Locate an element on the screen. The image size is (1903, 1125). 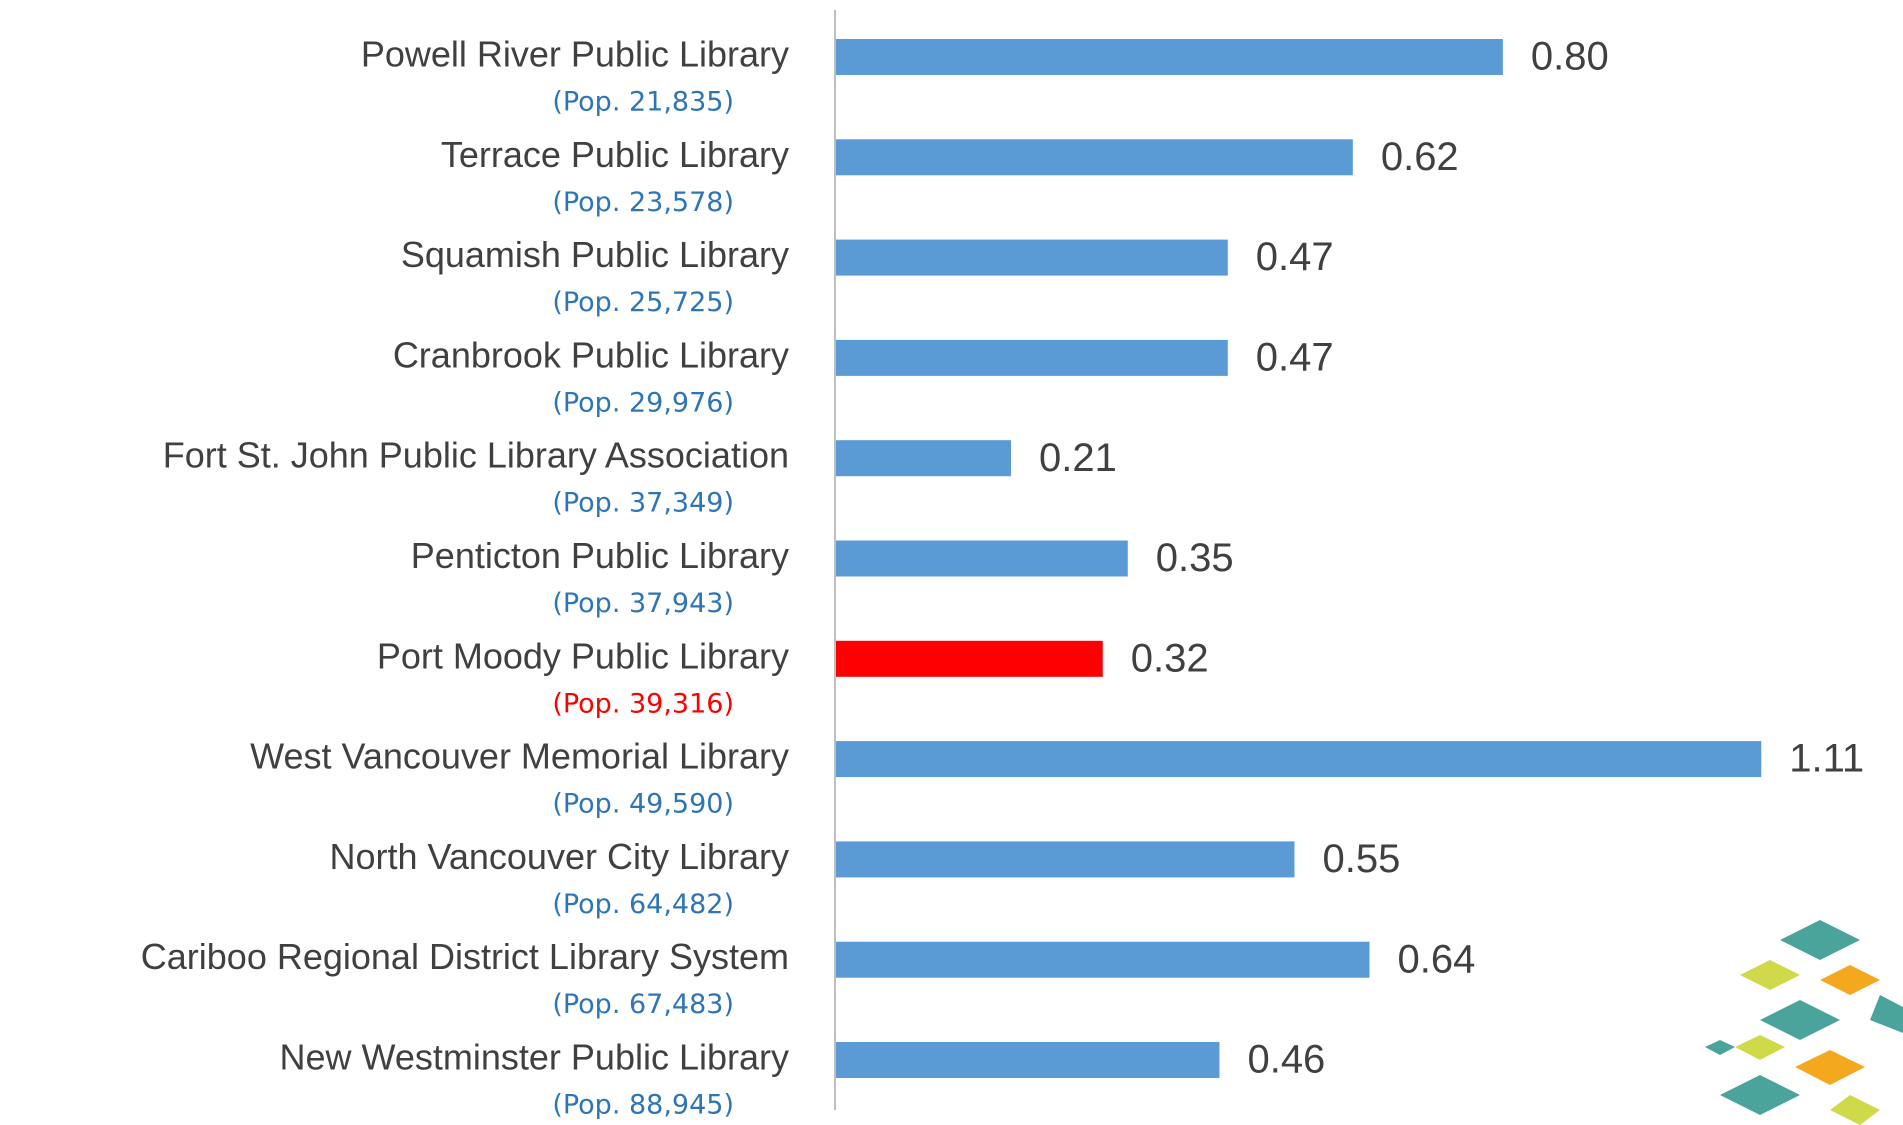
population-label: (Pop. 39,316) is located at coordinates (643, 703).